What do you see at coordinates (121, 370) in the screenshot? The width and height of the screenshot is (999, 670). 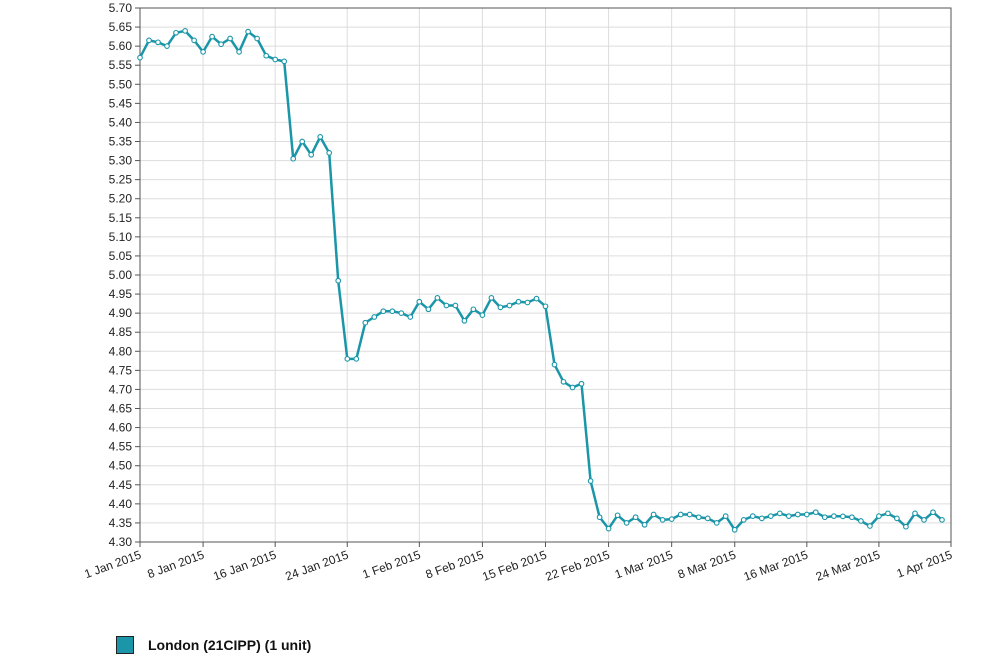 I see `y-tick-label: 4.75` at bounding box center [121, 370].